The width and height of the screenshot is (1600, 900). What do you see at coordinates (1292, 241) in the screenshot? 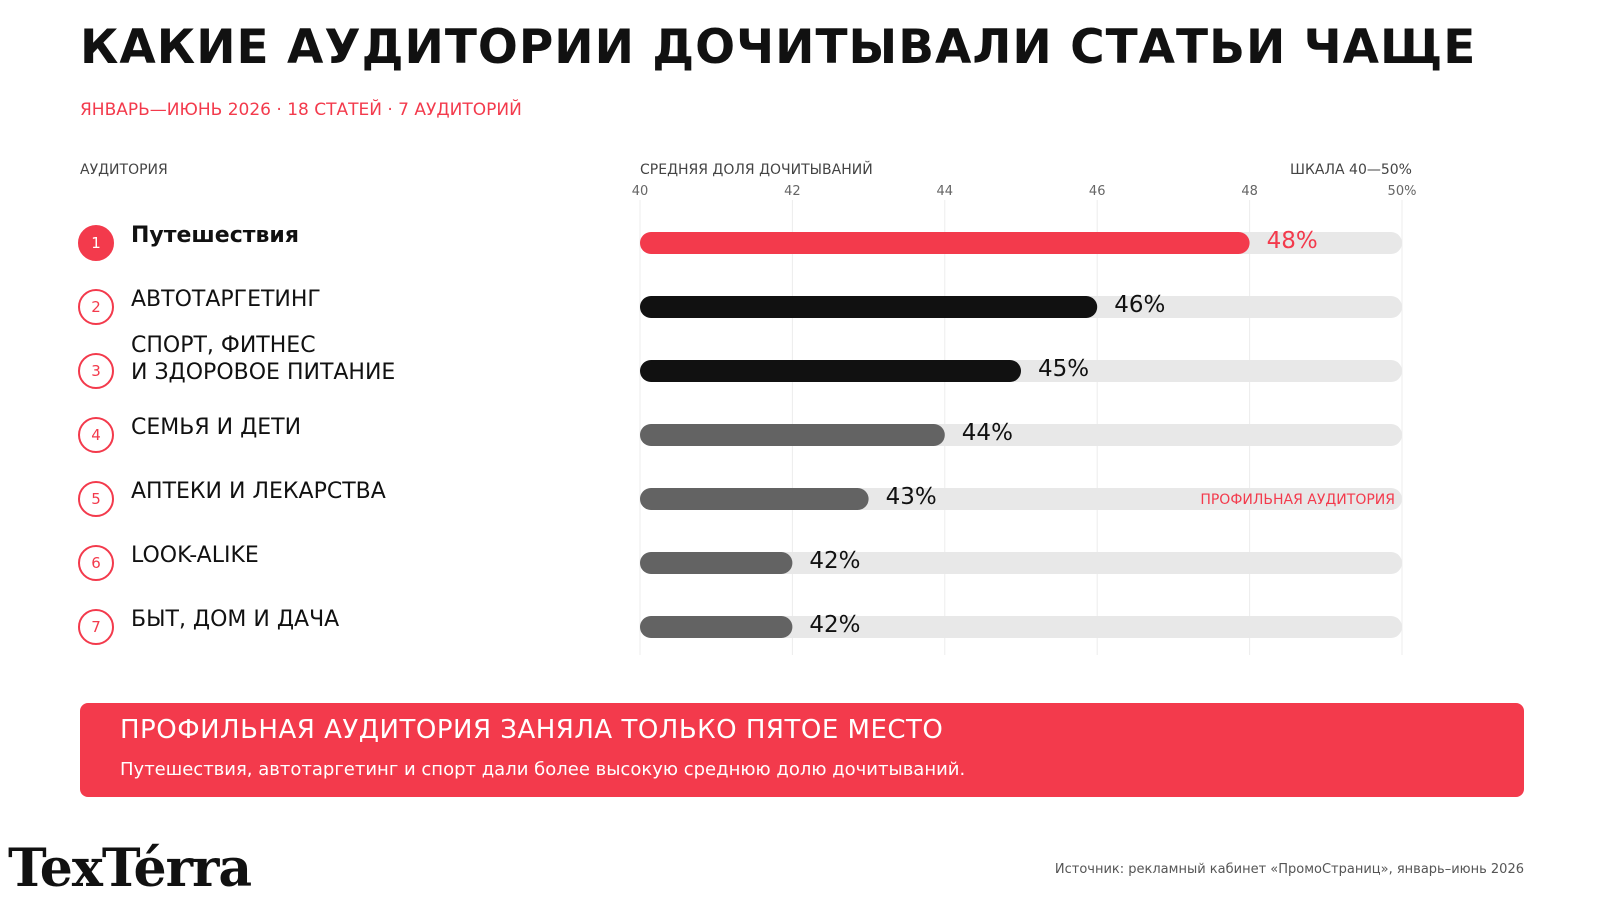
I see `value-label: 48%` at bounding box center [1292, 241].